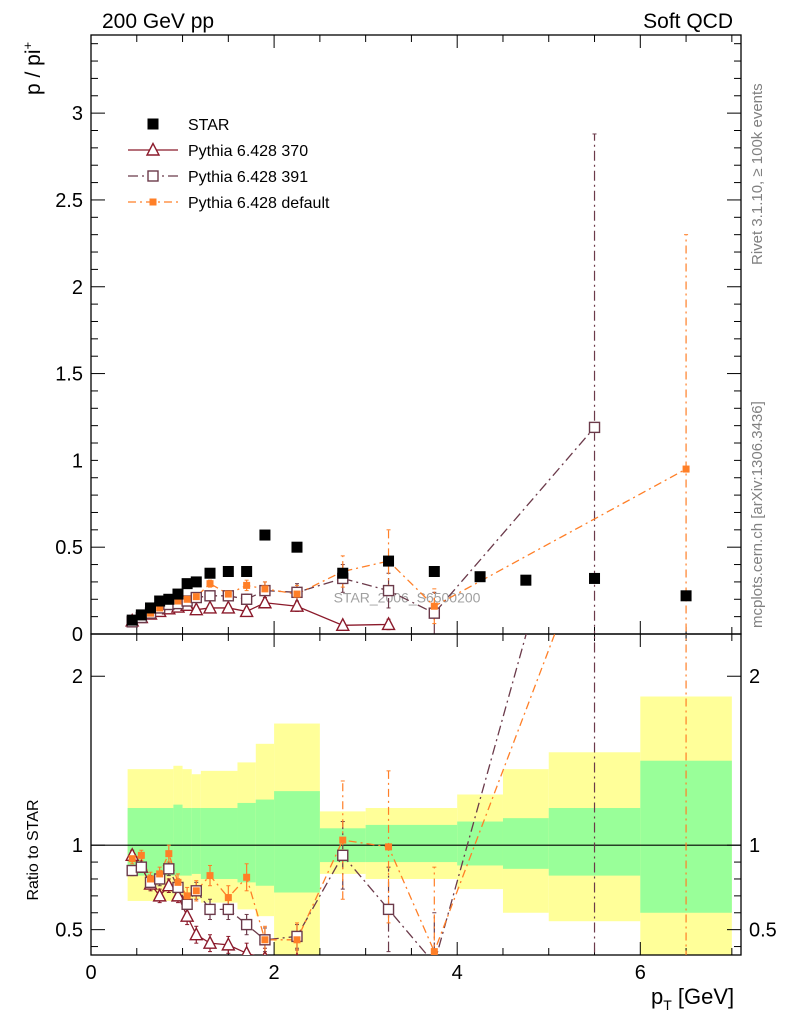 The height and width of the screenshot is (1024, 786). I want to click on y-tick-label: 2, so click(77, 288).